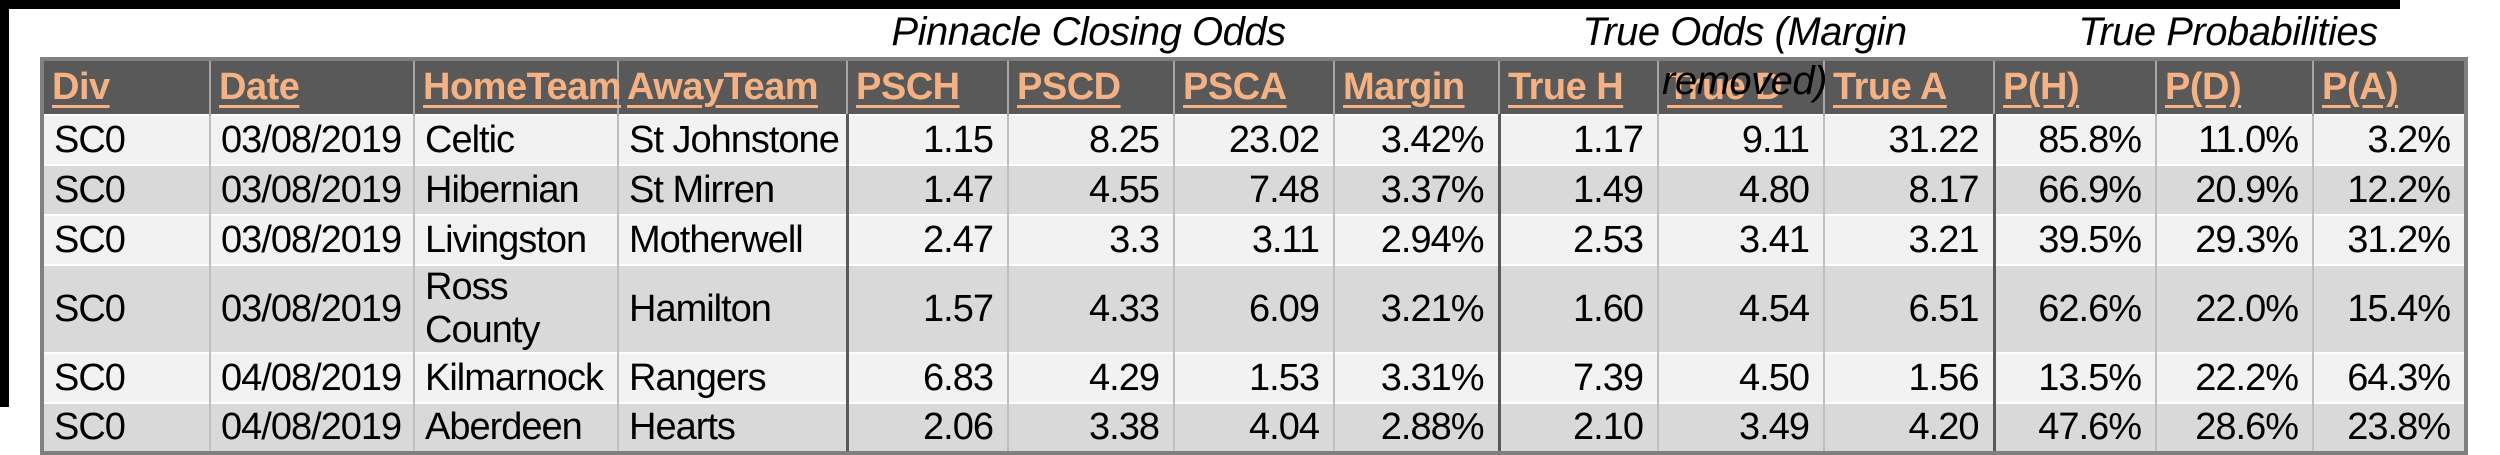 The height and width of the screenshot is (455, 2500). I want to click on table-cell: 2.88%, so click(1416, 427).